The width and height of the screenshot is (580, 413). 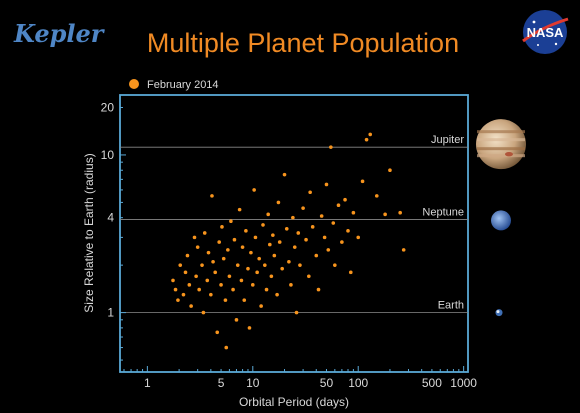 I want to click on reference-label-earth: Earth, so click(x=451, y=306).